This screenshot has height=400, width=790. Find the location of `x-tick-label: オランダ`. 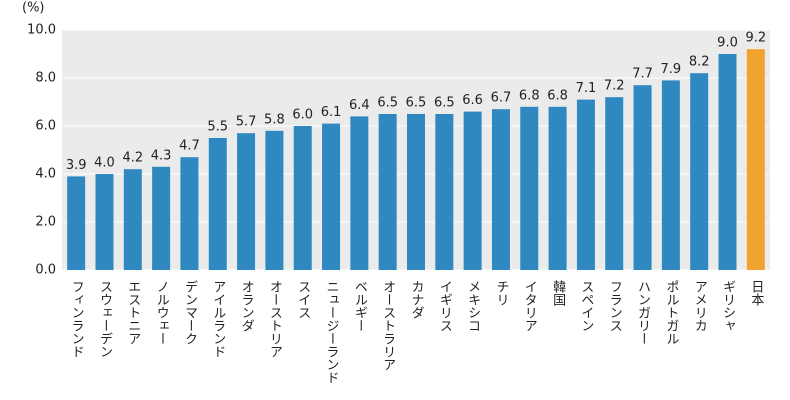

x-tick-label: オランダ is located at coordinates (246, 306).